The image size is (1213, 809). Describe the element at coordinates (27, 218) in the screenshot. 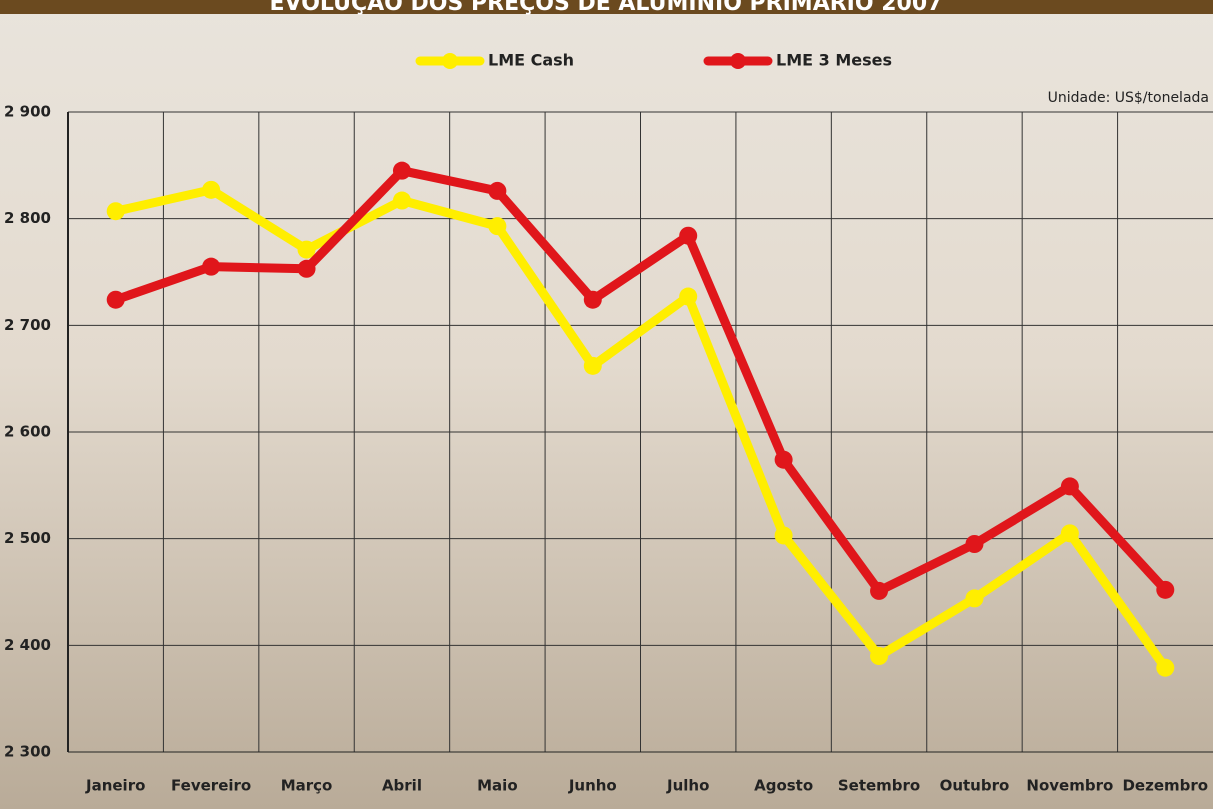

I see `y-tick-label: 2 800` at that location.